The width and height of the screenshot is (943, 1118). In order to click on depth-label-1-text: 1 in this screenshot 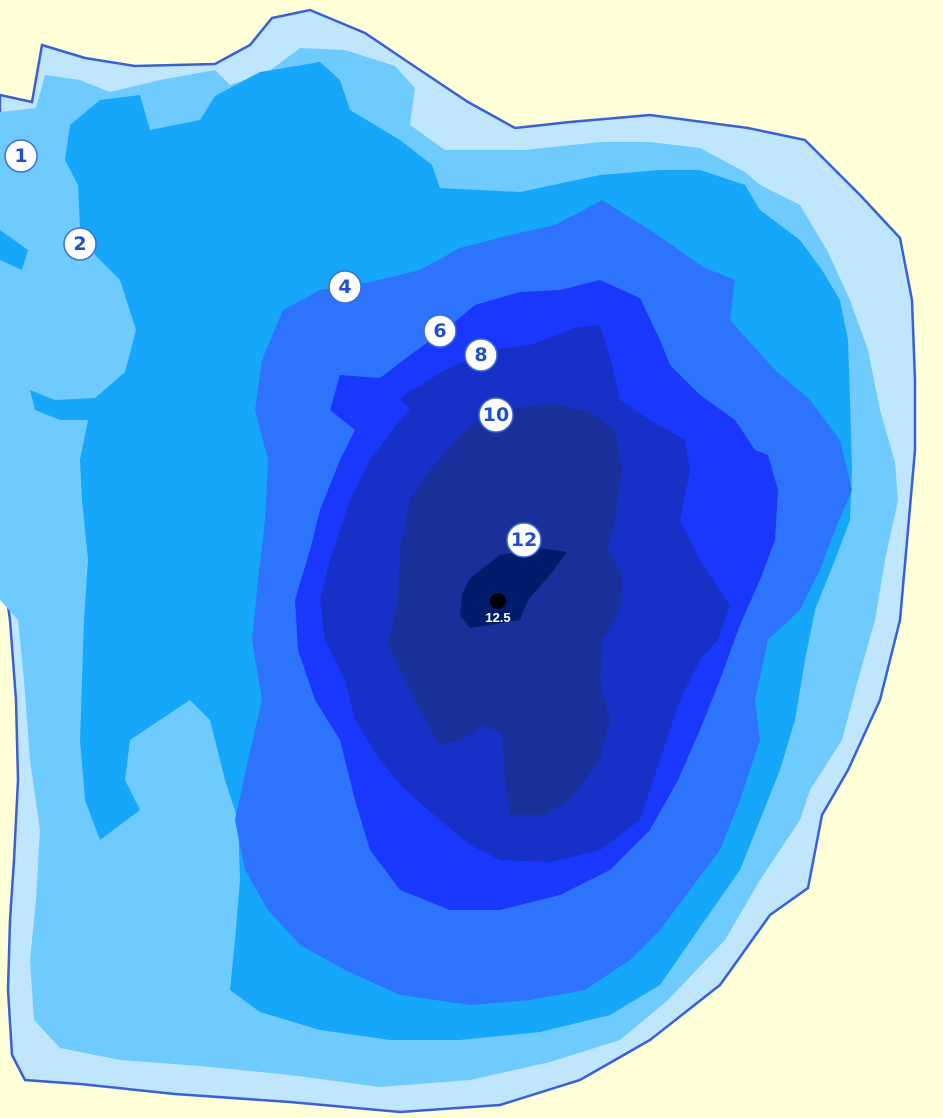, I will do `click(20, 156)`.